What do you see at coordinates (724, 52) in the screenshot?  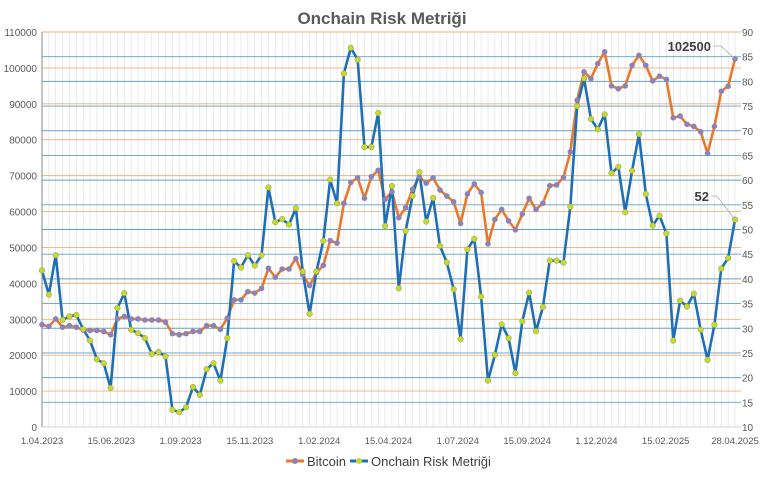 I see `annotation-leader-bitcoin` at bounding box center [724, 52].